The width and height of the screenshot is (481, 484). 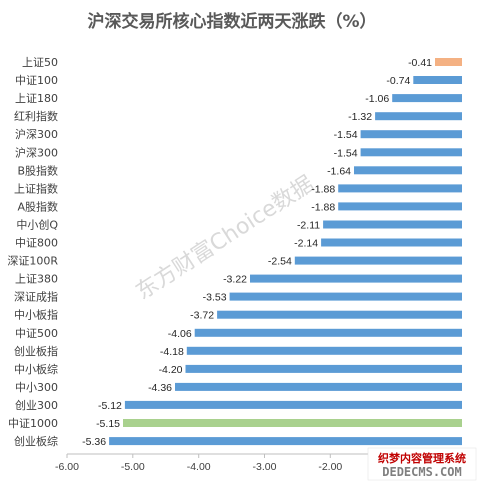 I want to click on x-tick-label: -5.00, so click(x=133, y=467).